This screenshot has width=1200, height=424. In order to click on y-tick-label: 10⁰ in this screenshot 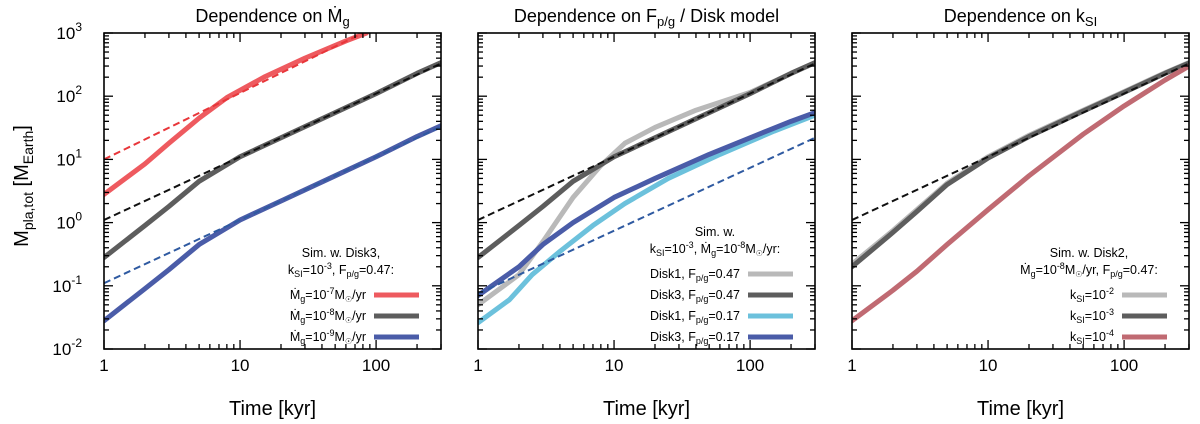, I will do `click(69, 221)`.